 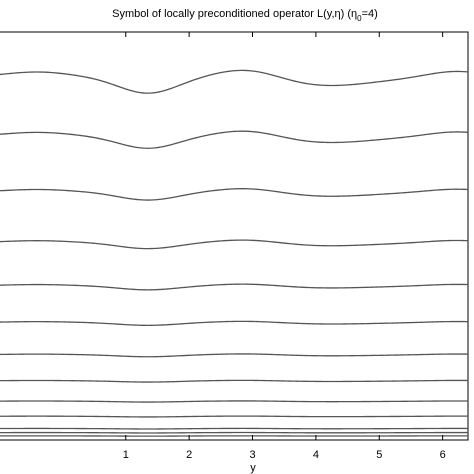 I want to click on x-tick-label: 1, so click(x=126, y=455).